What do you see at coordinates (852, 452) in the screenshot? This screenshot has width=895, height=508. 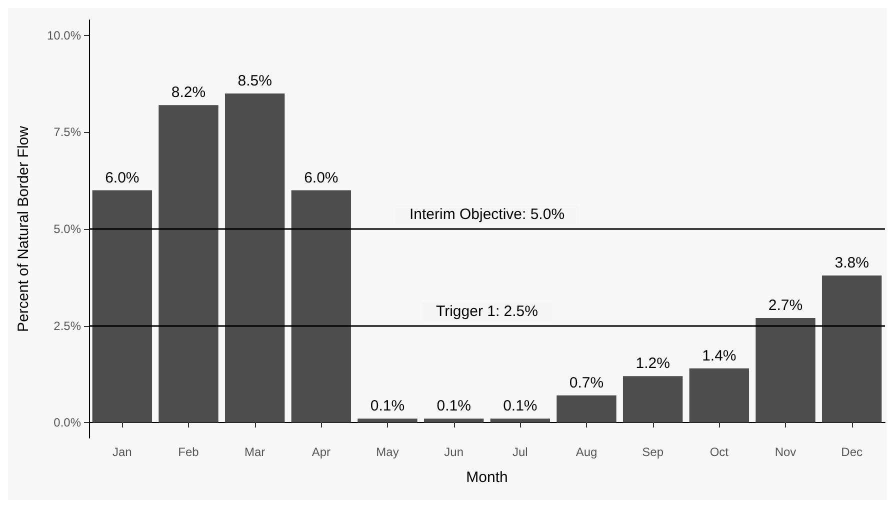 I see `x-tick-label: Dec` at bounding box center [852, 452].